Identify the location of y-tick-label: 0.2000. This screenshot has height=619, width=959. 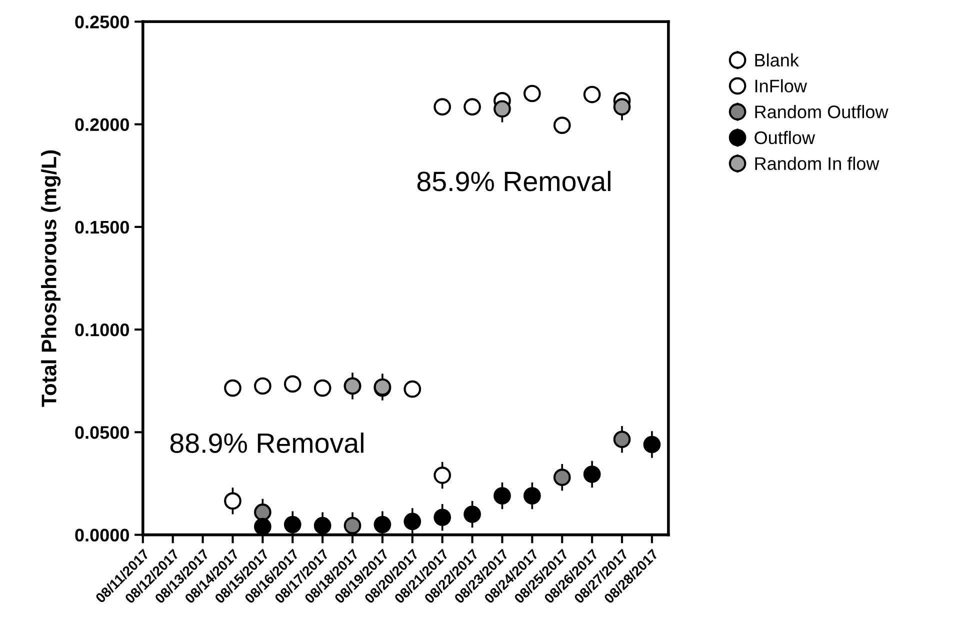
(102, 125).